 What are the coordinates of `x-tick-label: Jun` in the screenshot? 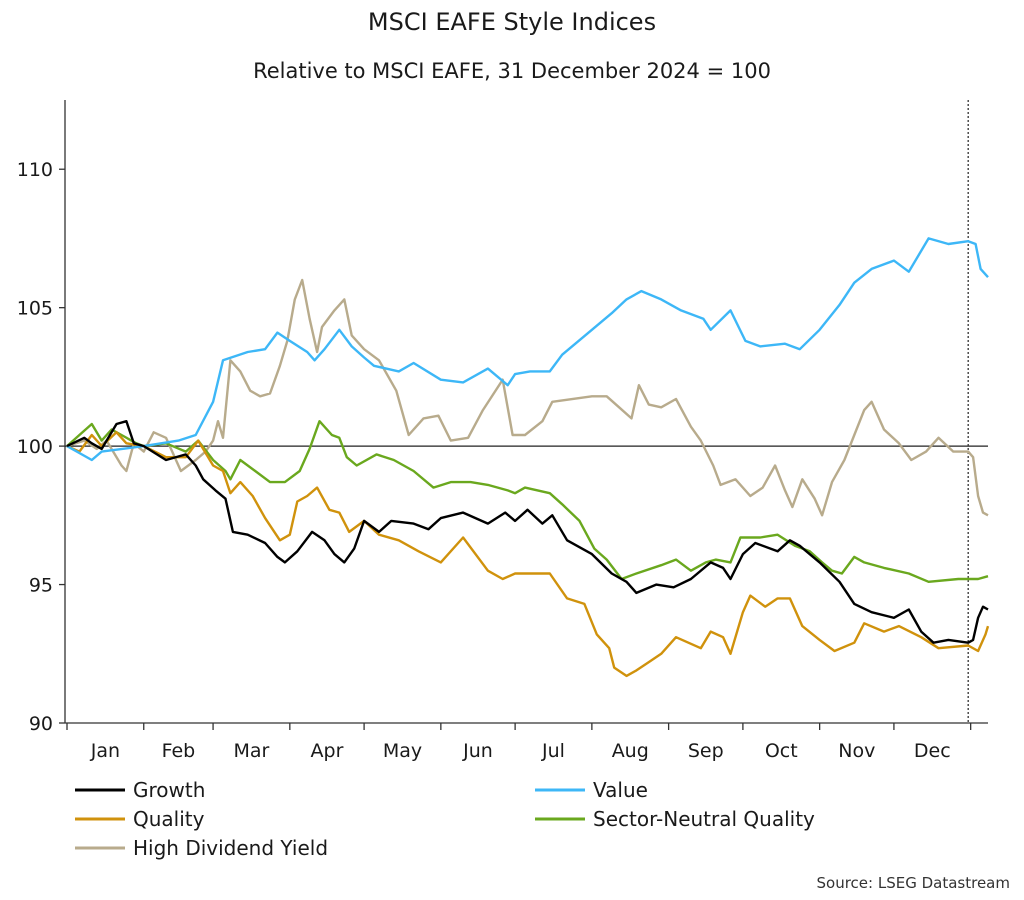 It's located at (477, 751).